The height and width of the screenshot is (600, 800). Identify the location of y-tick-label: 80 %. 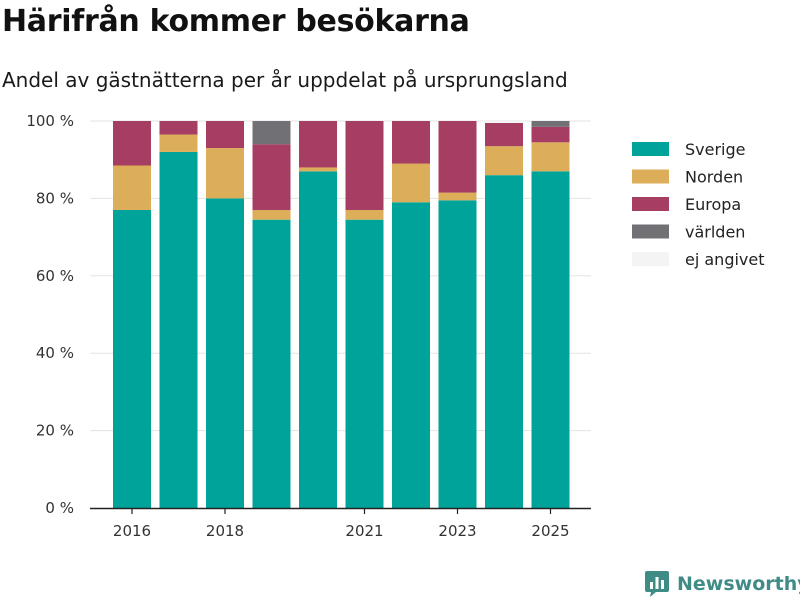
(55, 198).